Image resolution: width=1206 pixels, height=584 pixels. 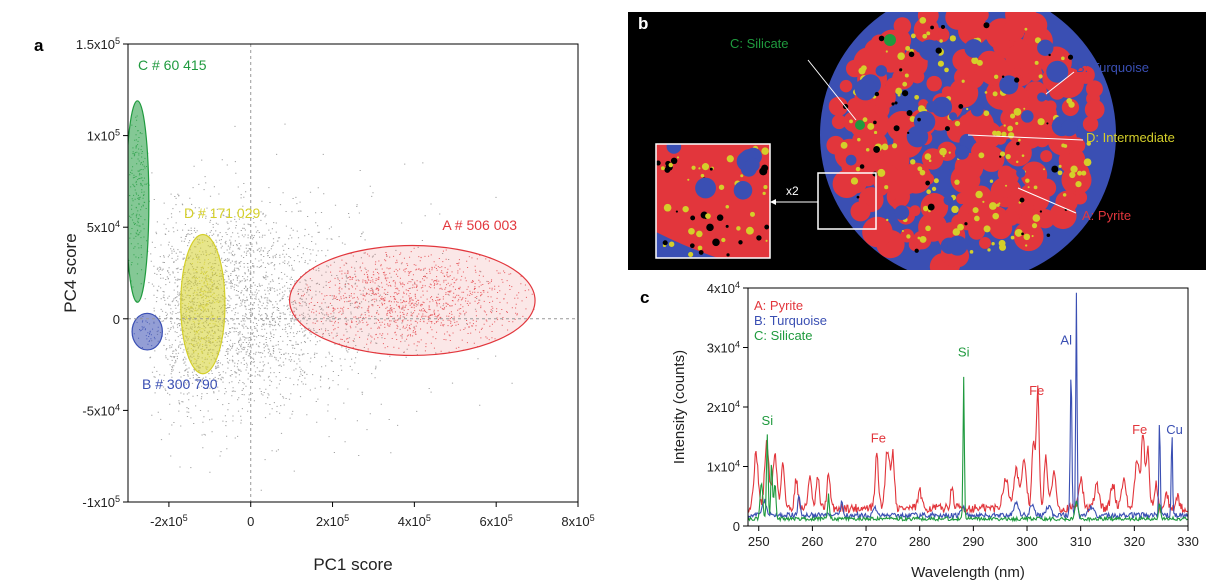 I want to click on c-x-tick-label: 290, so click(x=974, y=541).